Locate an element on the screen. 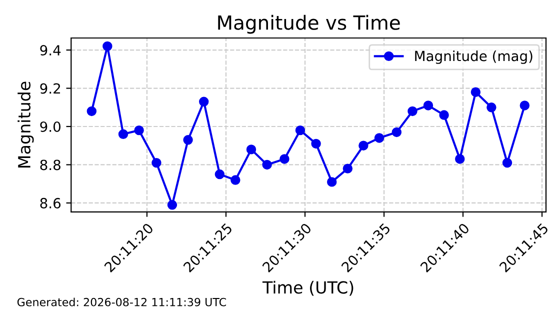 The image size is (560, 314). legend-label: Magnitude (mag) is located at coordinates (473, 57).